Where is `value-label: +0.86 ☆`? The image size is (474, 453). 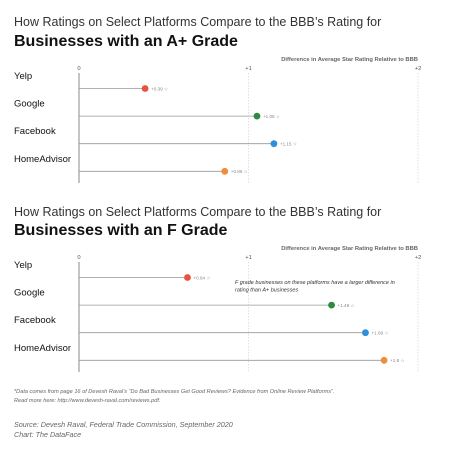 value-label: +0.86 ☆ is located at coordinates (240, 171).